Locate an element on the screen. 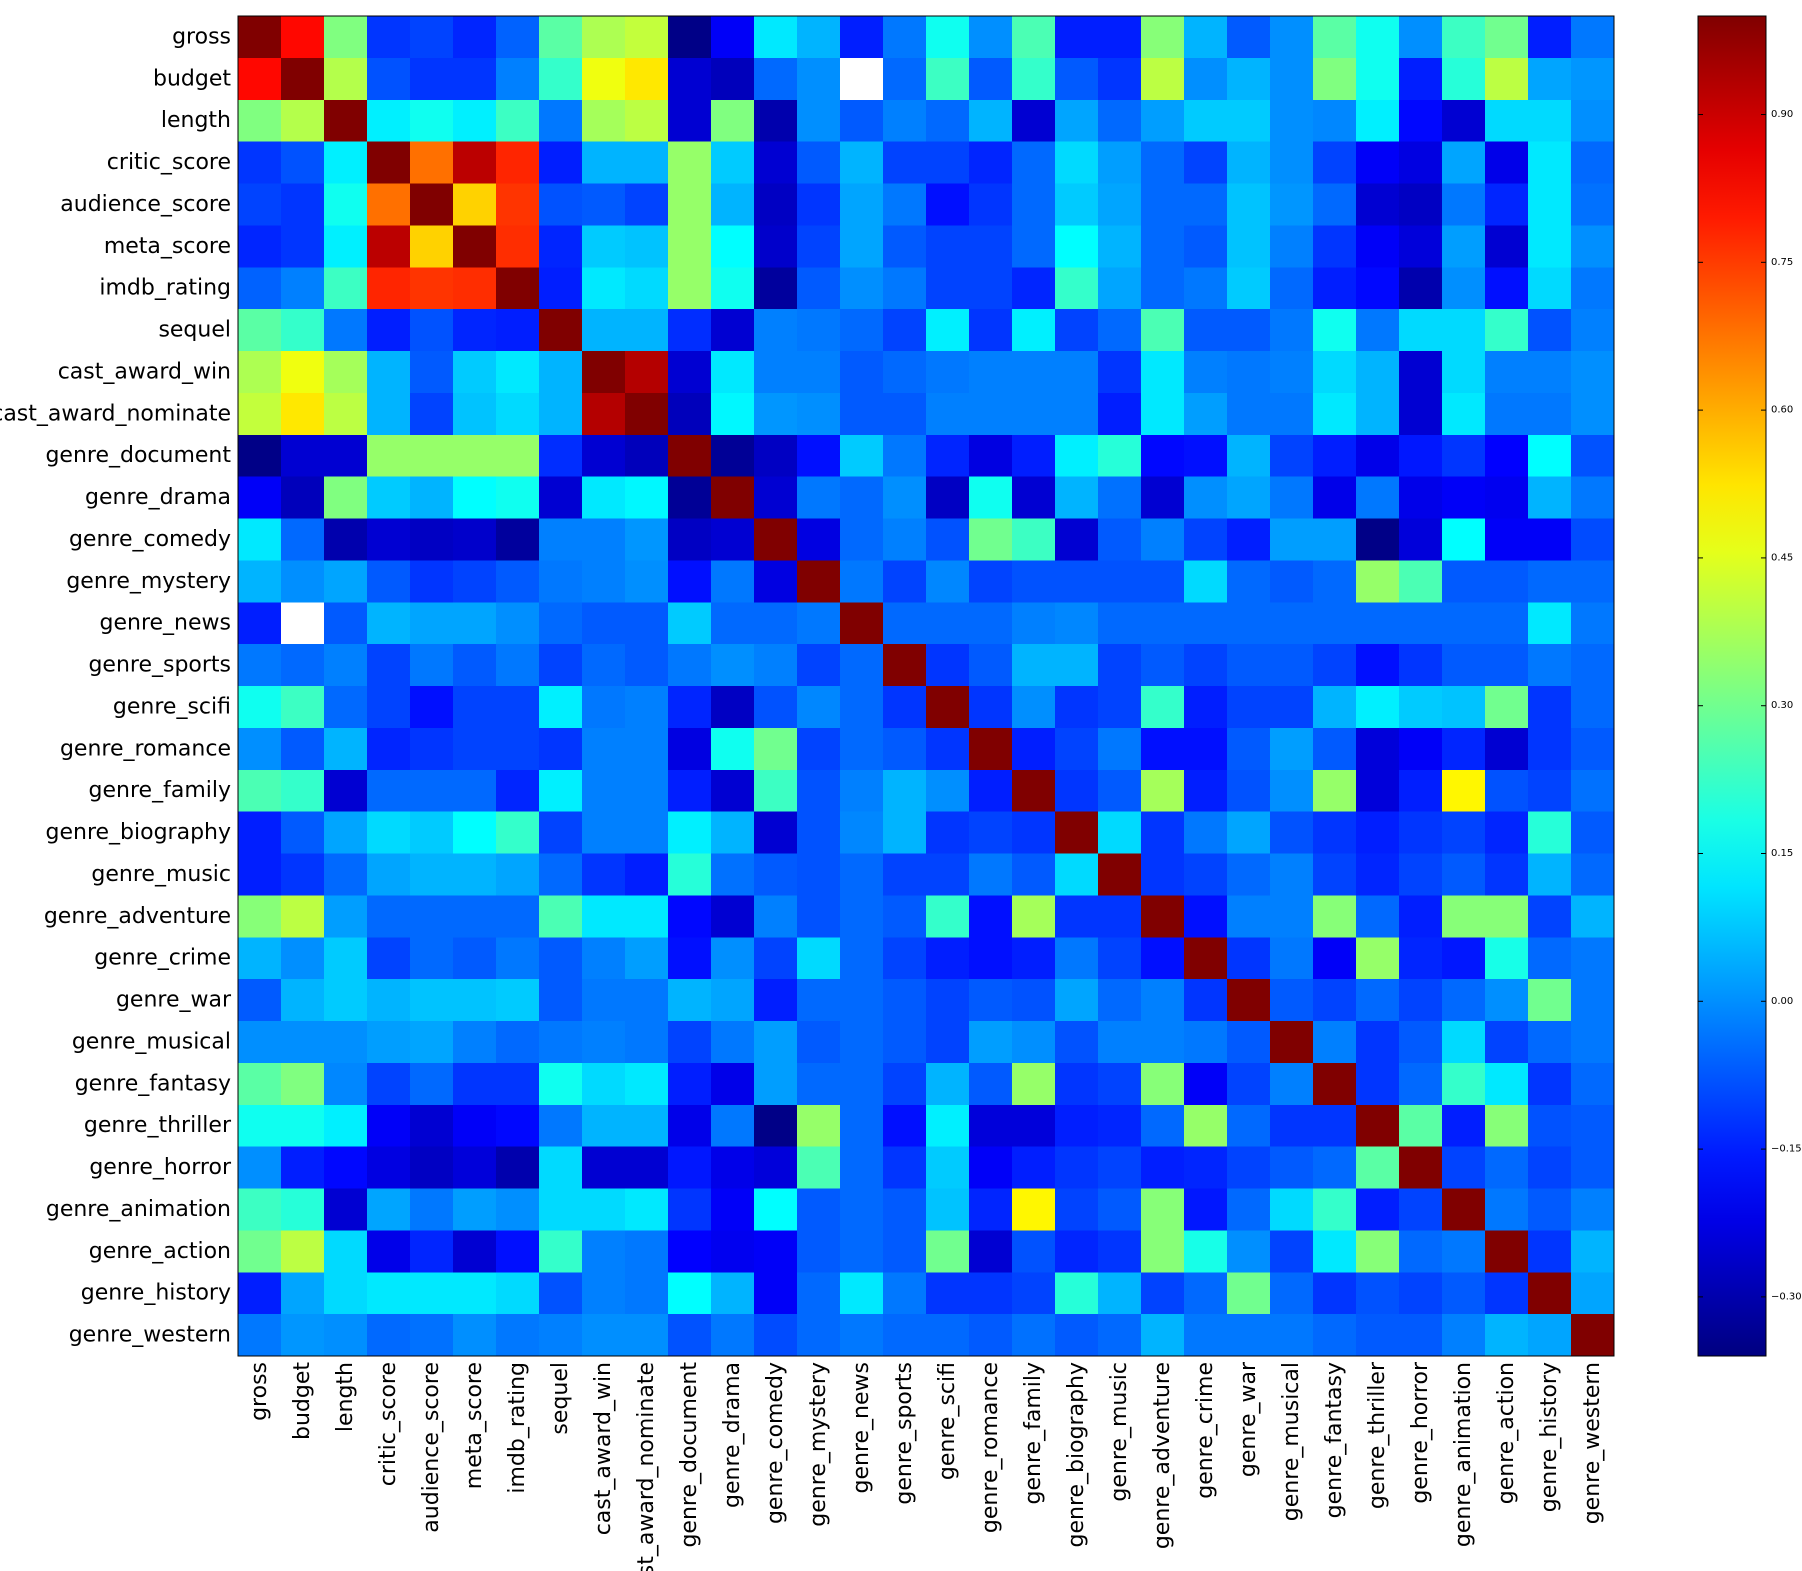  column-tick-label: genre_fantasy is located at coordinates (1334, 1440).